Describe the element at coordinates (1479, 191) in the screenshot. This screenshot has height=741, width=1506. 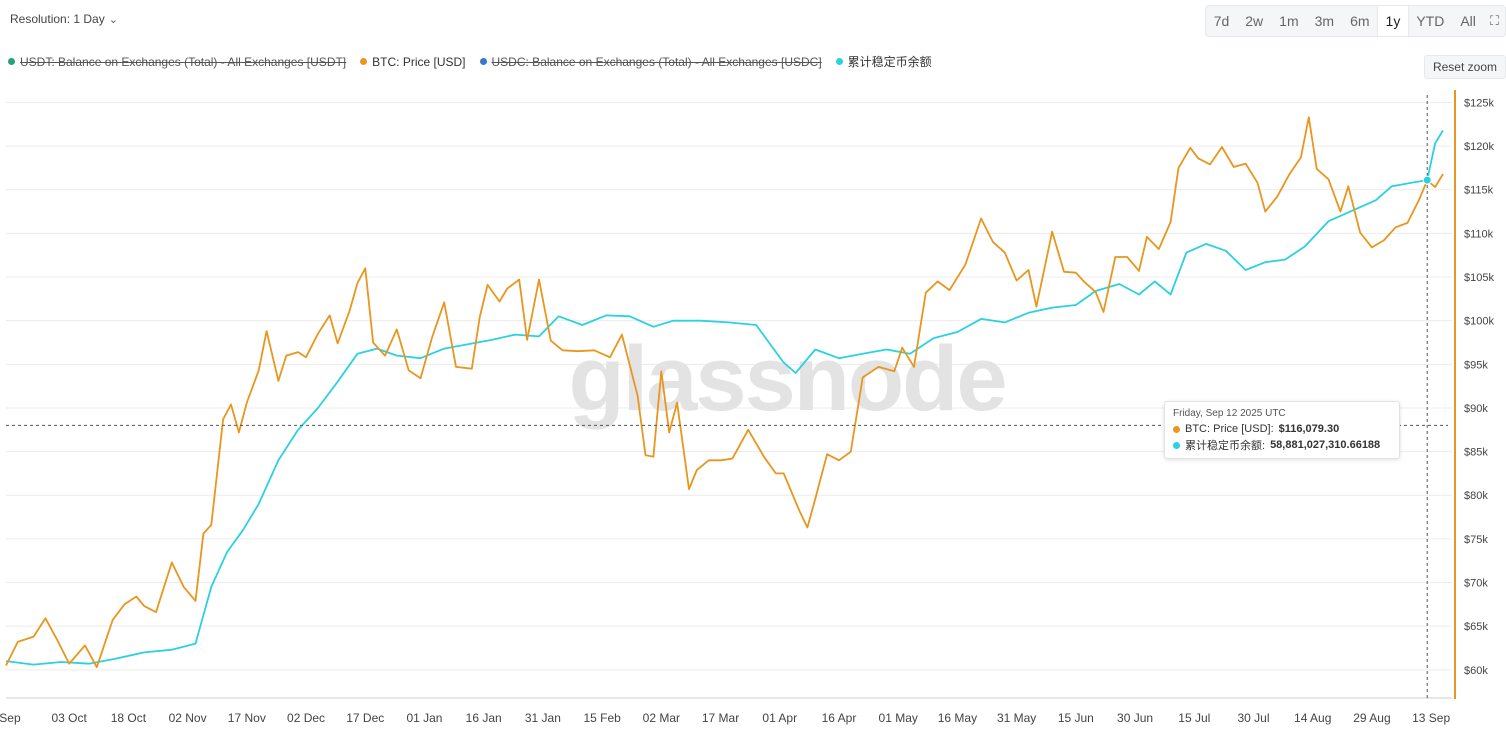
I see `y-tick-label: $115k` at that location.